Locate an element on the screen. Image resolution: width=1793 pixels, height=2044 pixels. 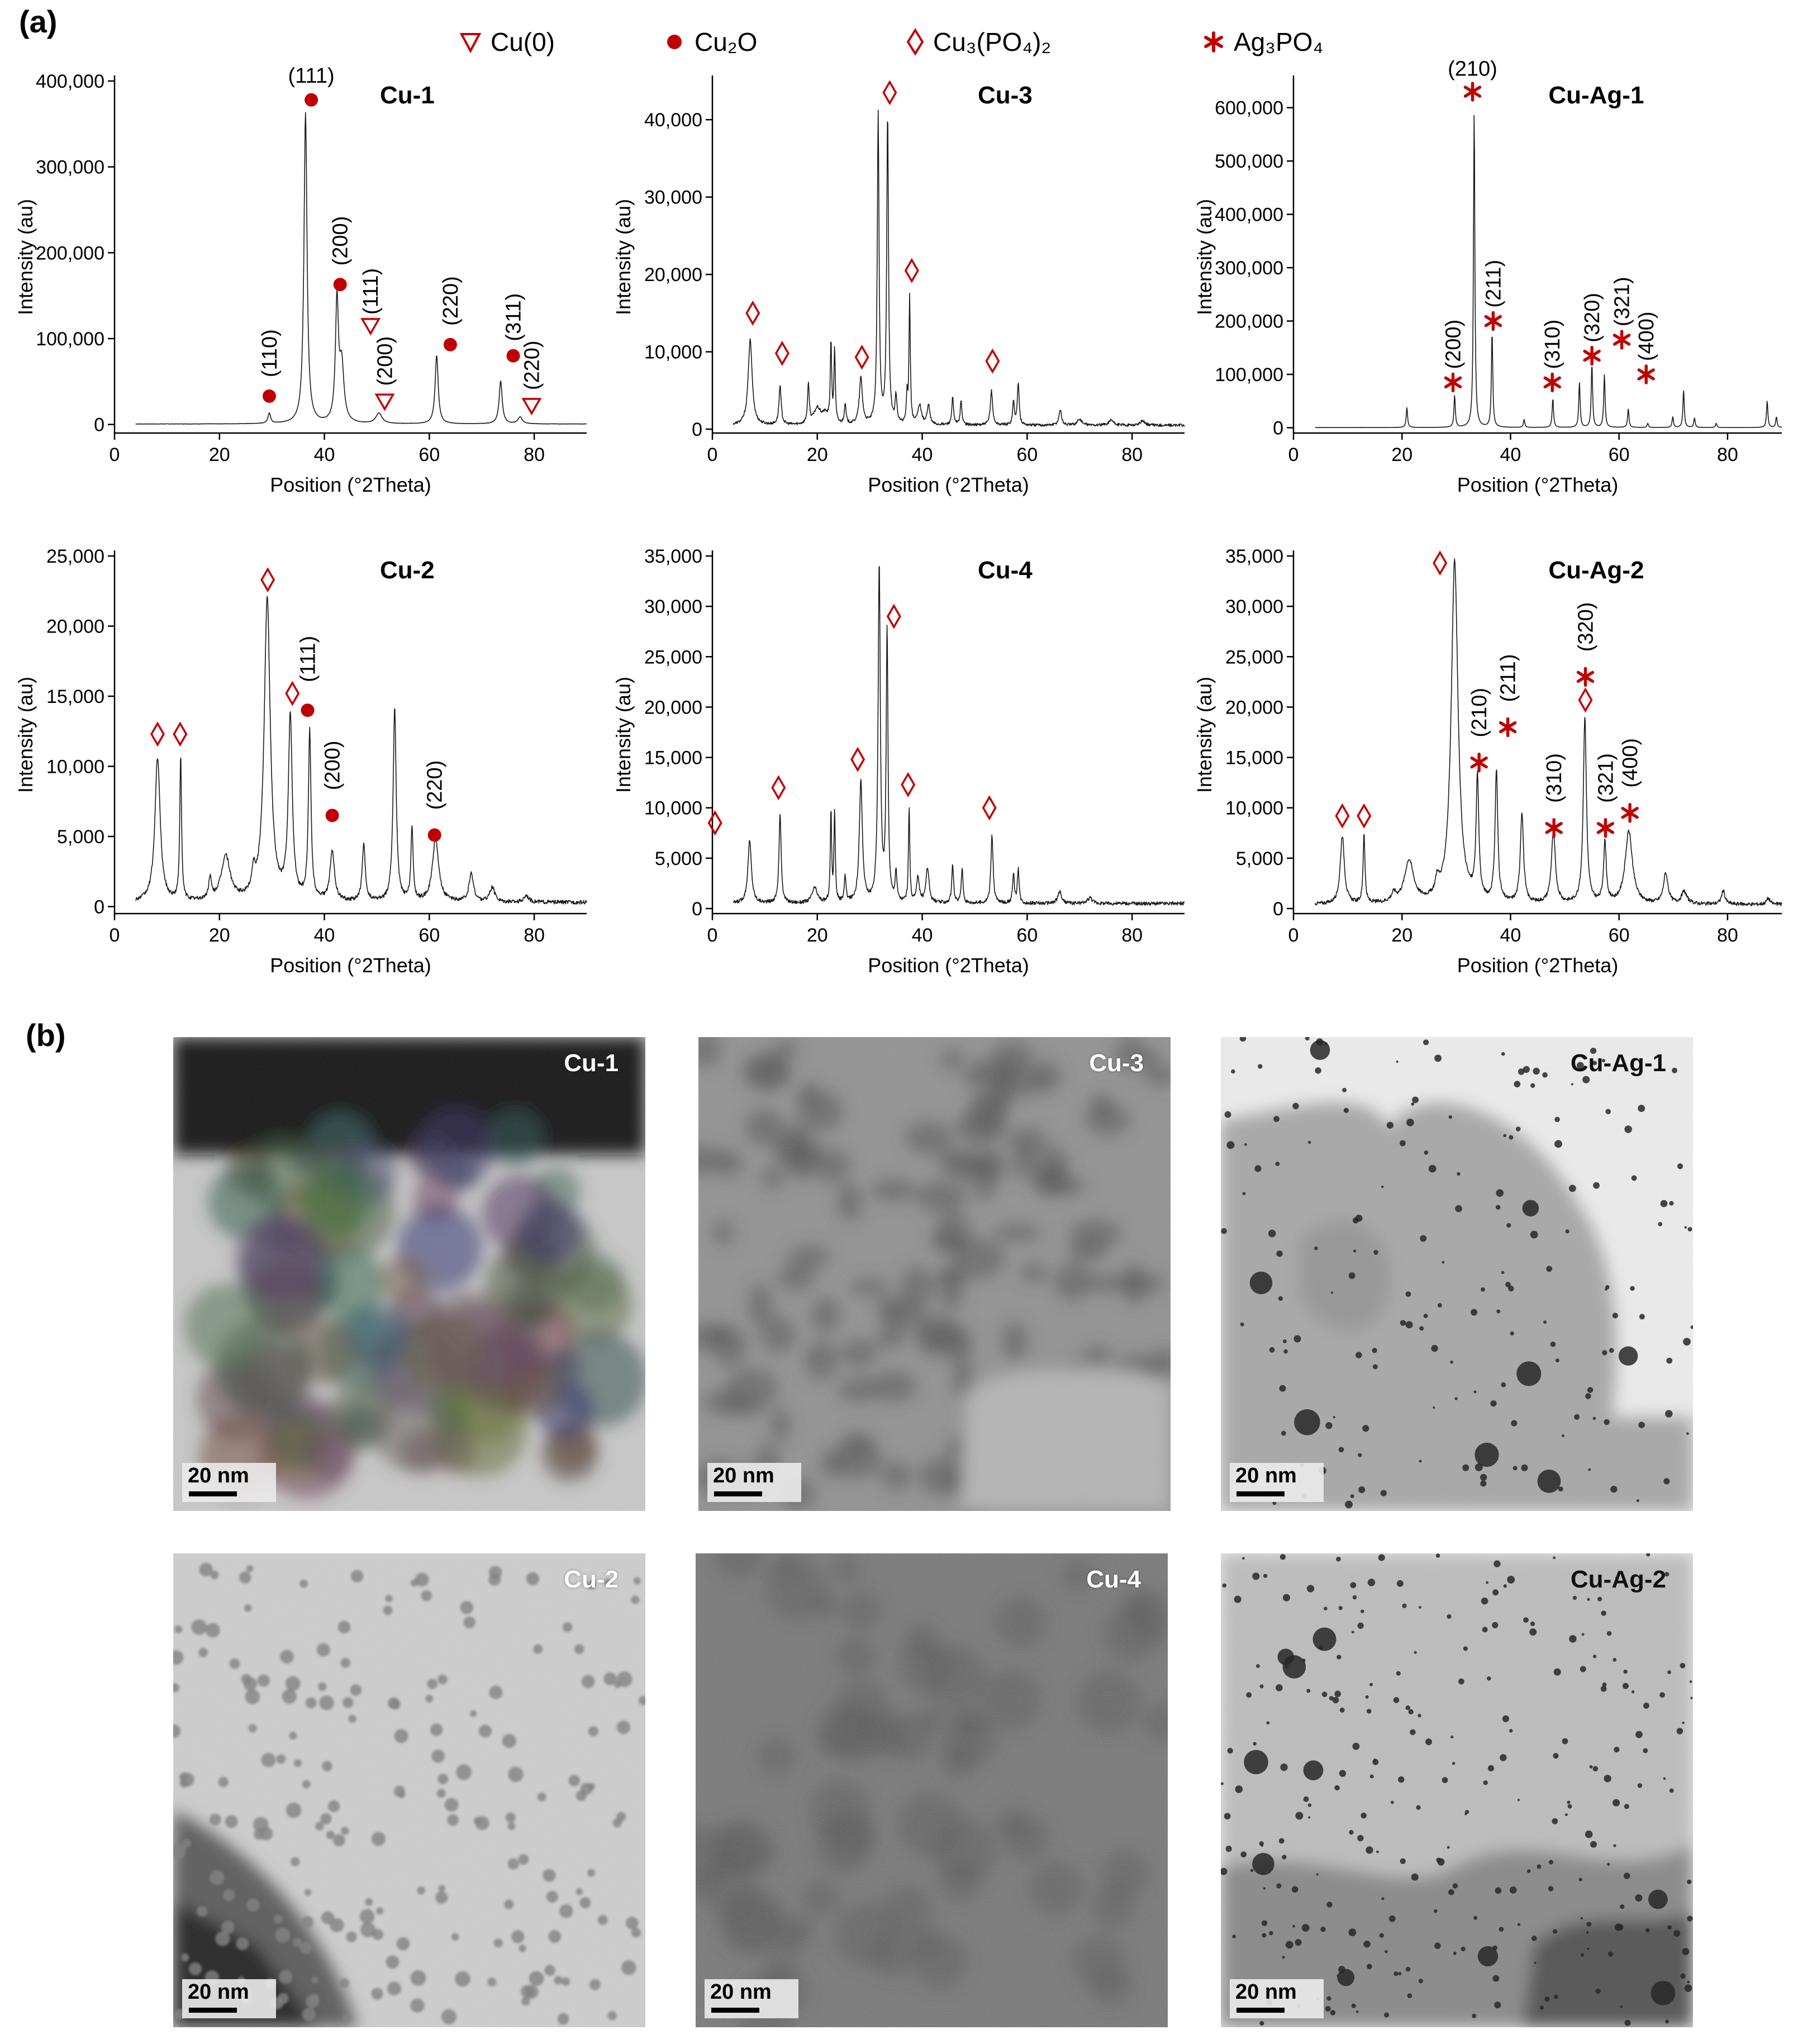
y-tick-label: 200,000 is located at coordinates (1249, 322).